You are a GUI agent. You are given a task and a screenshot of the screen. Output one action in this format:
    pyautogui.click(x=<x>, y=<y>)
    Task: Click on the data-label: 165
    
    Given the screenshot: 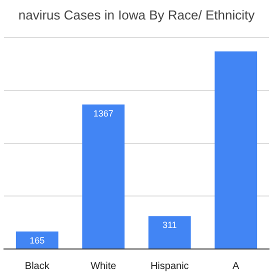 What is the action you would take?
    pyautogui.click(x=37, y=241)
    